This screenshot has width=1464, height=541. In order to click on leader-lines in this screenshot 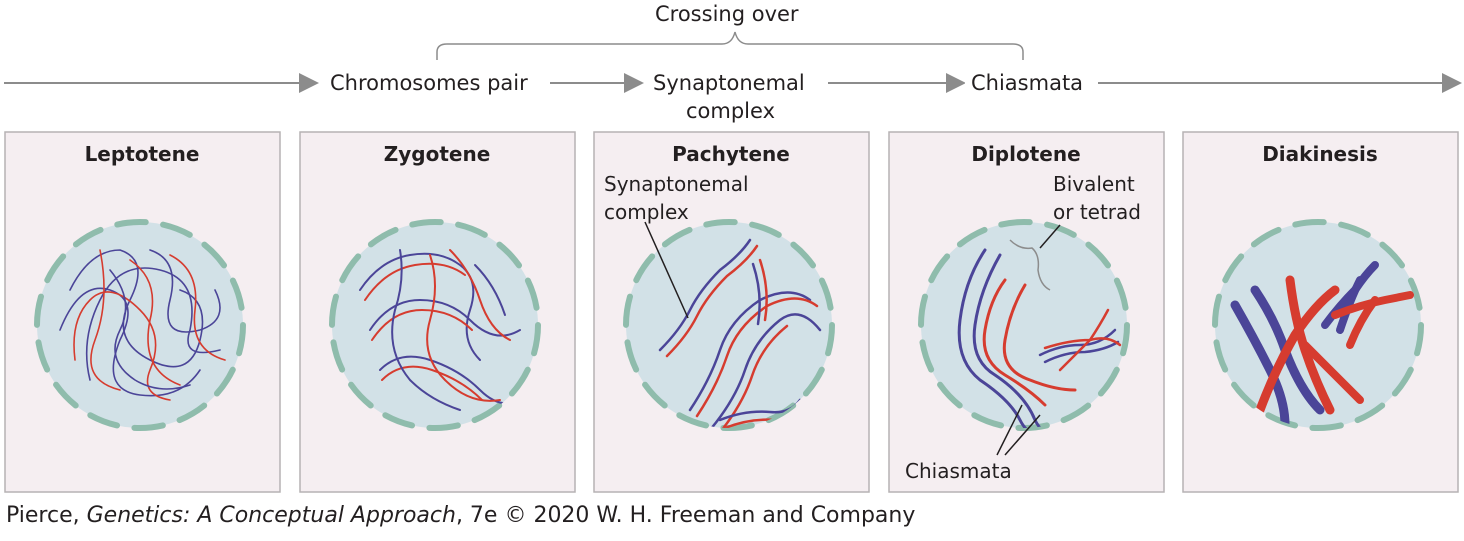, I will do `click(852, 338)`.